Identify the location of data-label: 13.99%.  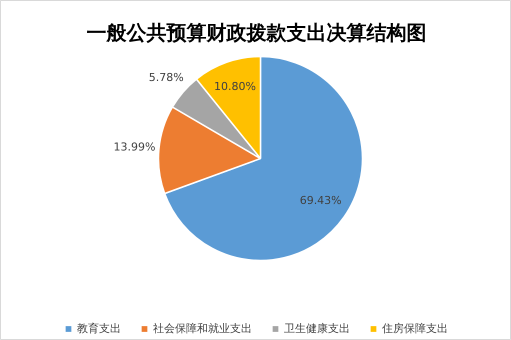
(135, 147).